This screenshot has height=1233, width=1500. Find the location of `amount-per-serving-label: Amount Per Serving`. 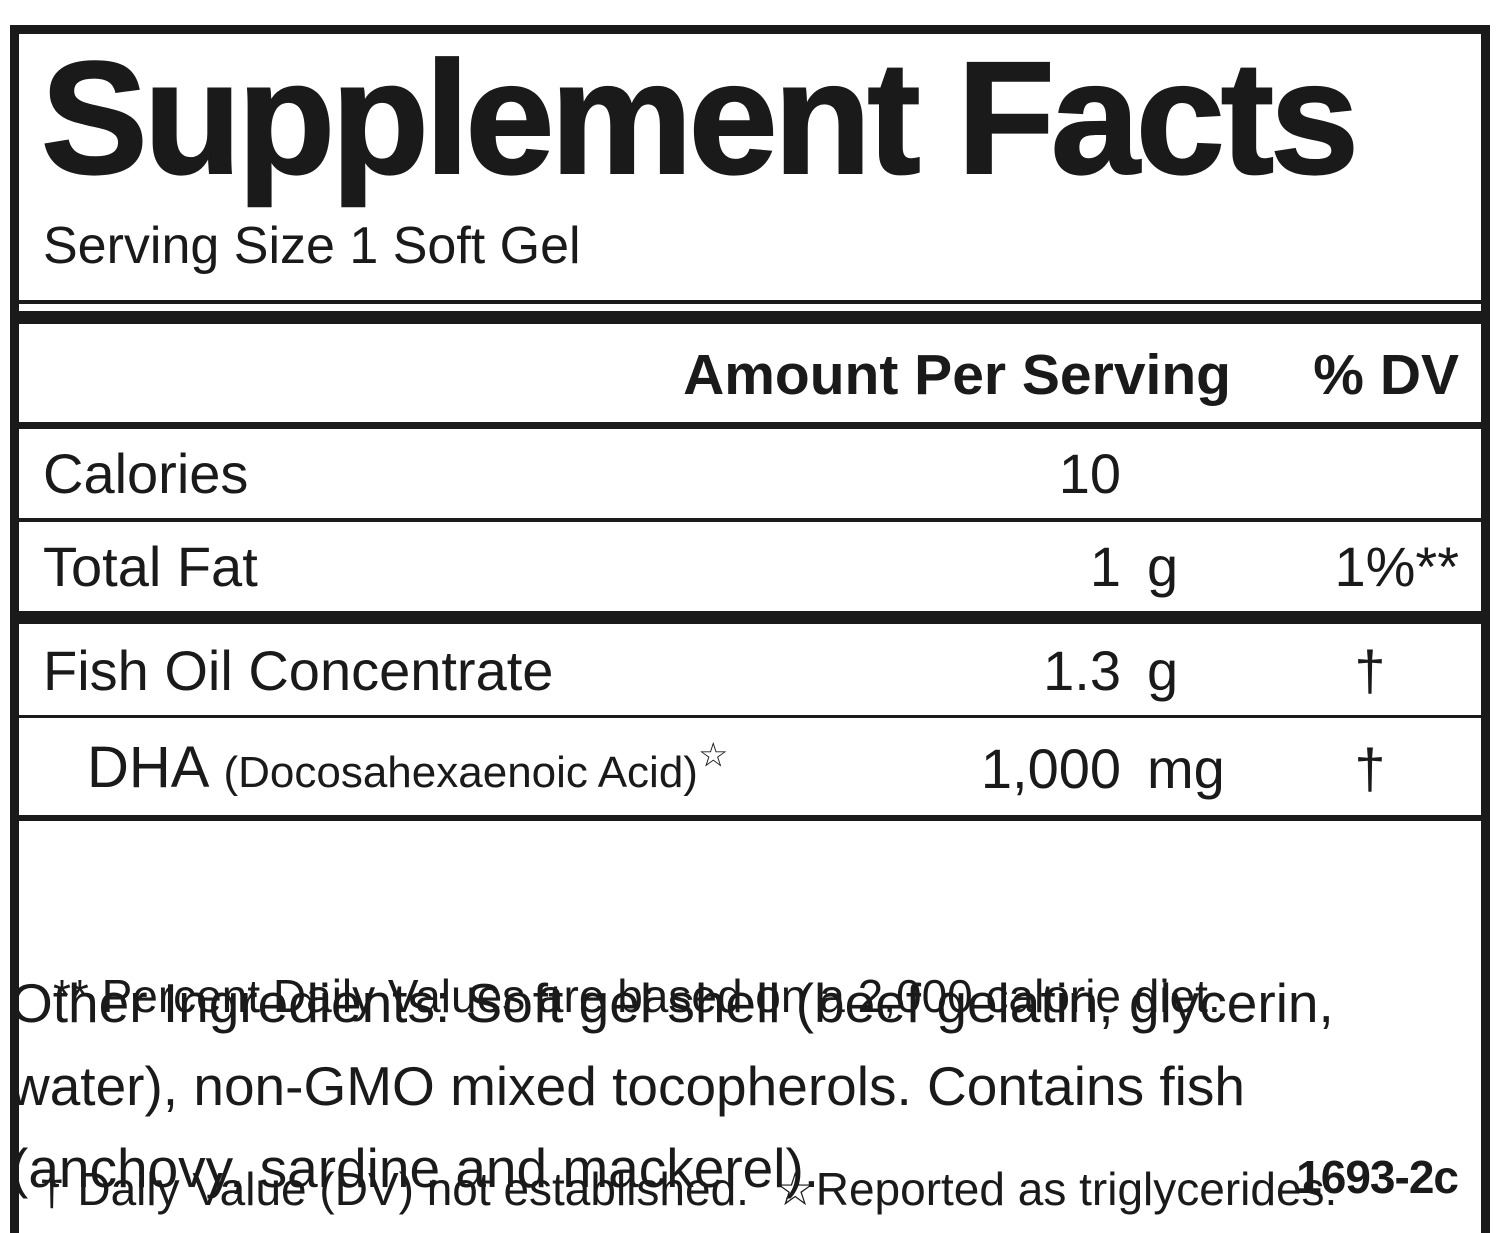

amount-per-serving-label: Amount Per Serving is located at coordinates (957, 375).